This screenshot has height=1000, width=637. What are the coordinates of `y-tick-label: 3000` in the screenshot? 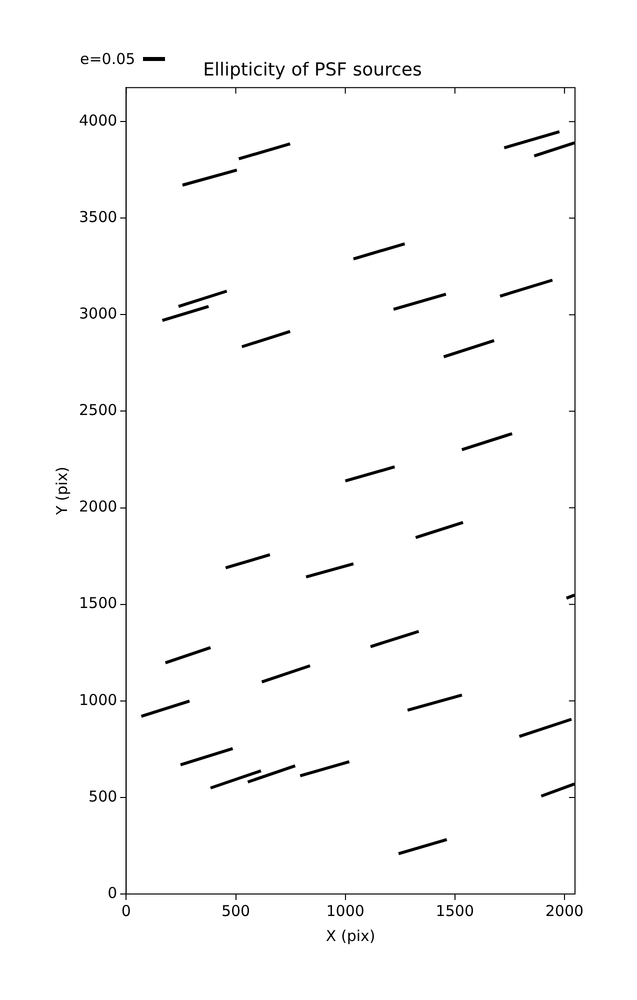 It's located at (98, 313).